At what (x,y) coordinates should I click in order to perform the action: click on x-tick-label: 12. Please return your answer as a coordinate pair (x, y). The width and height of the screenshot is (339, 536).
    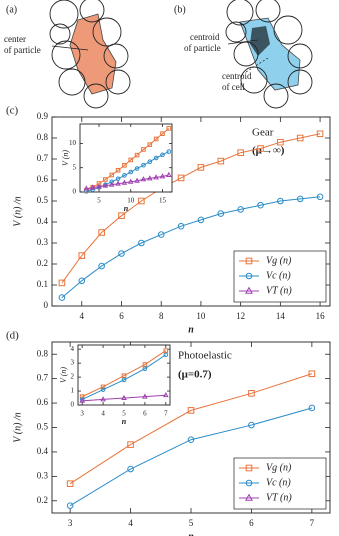
    Looking at the image, I should click on (240, 316).